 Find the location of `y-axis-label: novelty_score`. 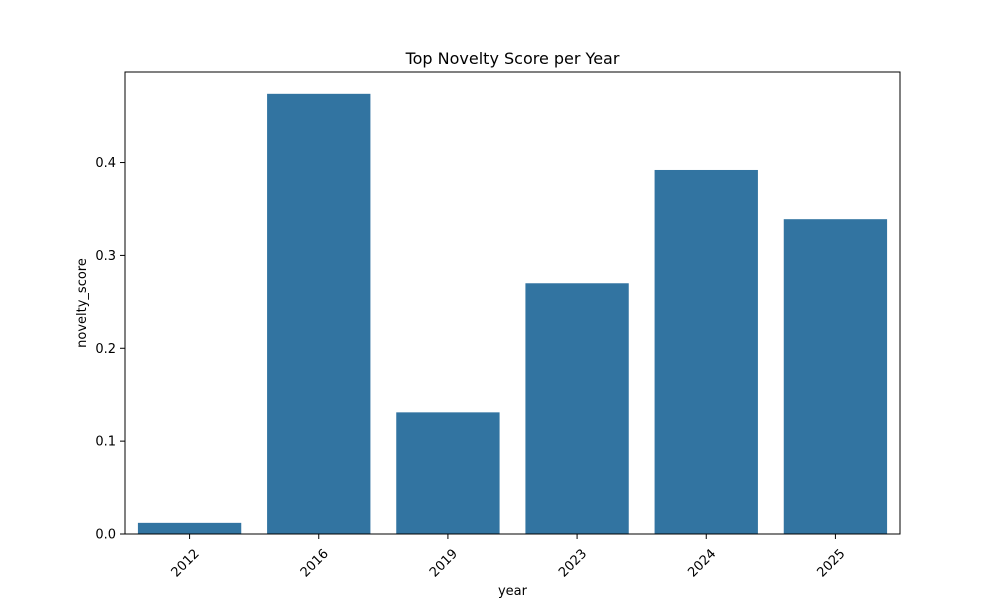

y-axis-label: novelty_score is located at coordinates (82, 303).